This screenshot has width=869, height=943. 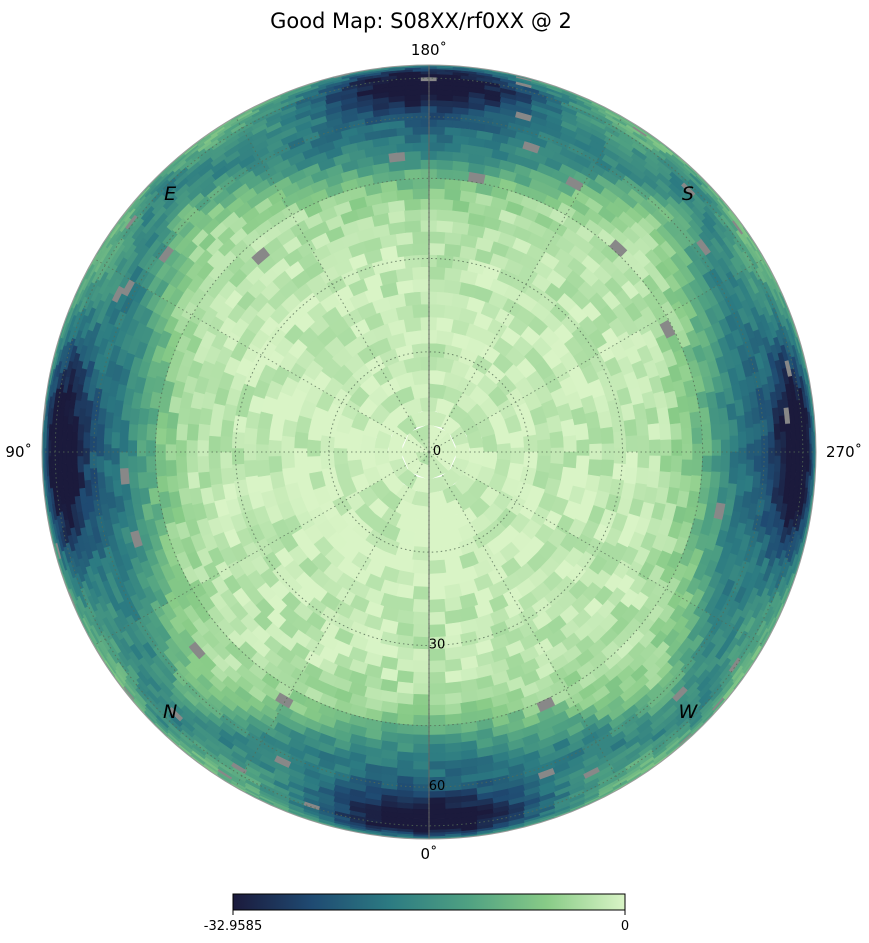 What do you see at coordinates (421, 21) in the screenshot?
I see `chart-title: Good Map: S08XX/rf0XX @ 2` at bounding box center [421, 21].